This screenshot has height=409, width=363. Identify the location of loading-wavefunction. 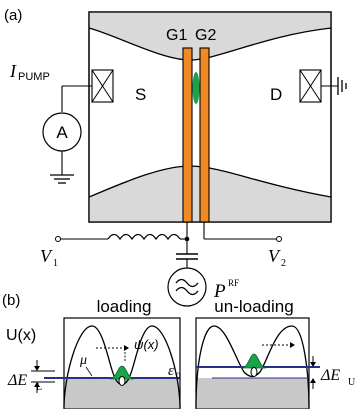
(122, 372).